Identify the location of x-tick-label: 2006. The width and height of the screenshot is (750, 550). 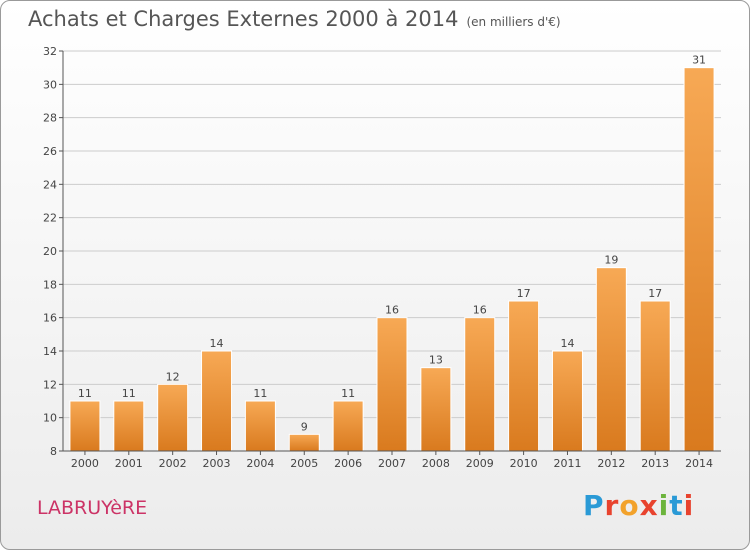
(348, 463).